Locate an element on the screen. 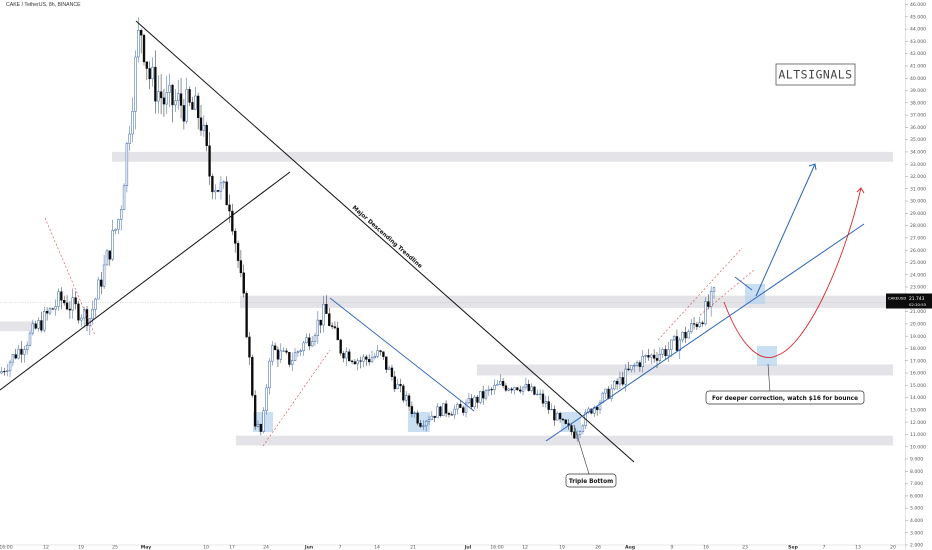  logo: ALTSIGNALS is located at coordinates (815, 74).